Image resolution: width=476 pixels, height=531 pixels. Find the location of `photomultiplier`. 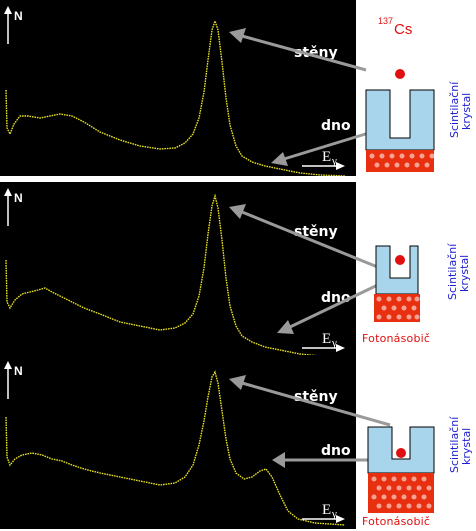

photomultiplier is located at coordinates (400, 161).